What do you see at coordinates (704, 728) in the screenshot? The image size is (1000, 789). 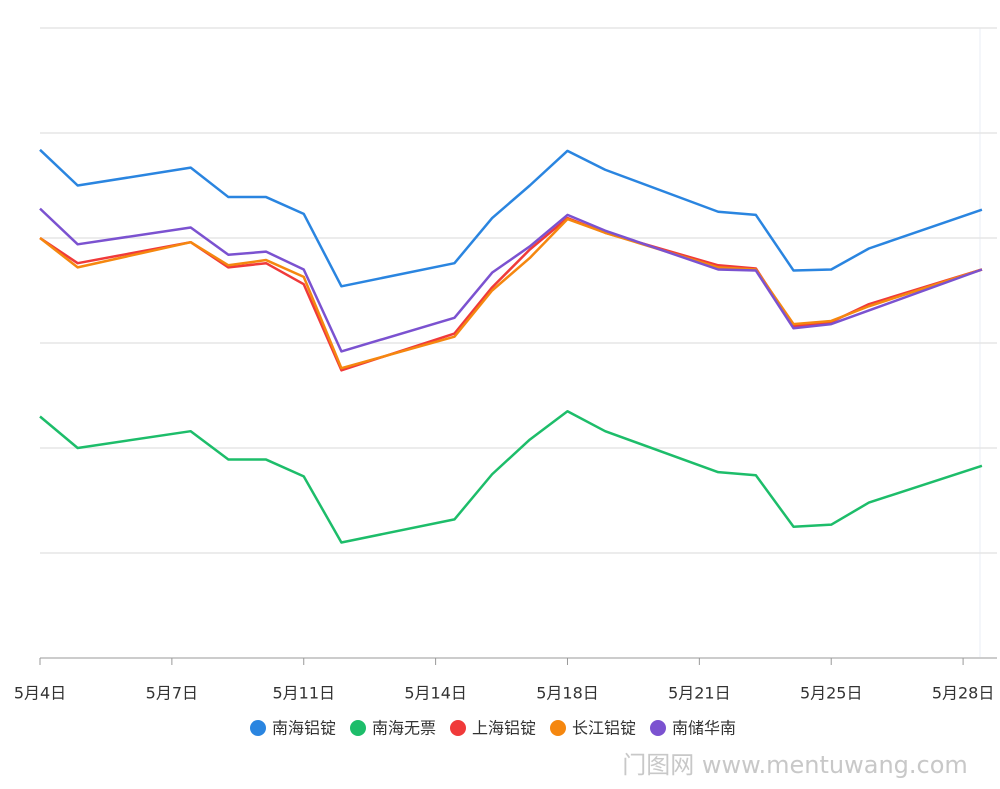 I see `legend-label: 南储华南` at bounding box center [704, 728].